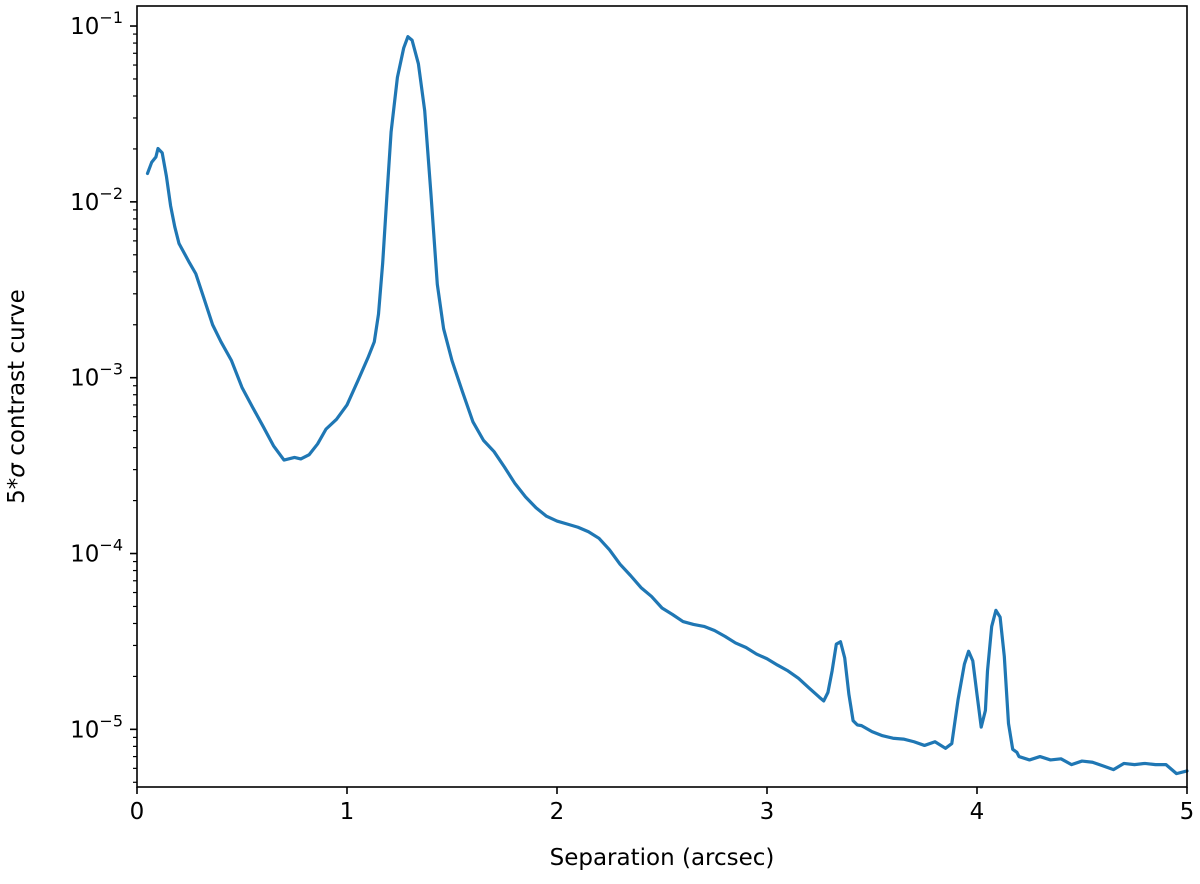  I want to click on y-axis-label: 5*σ contrast curve, so click(17, 396).